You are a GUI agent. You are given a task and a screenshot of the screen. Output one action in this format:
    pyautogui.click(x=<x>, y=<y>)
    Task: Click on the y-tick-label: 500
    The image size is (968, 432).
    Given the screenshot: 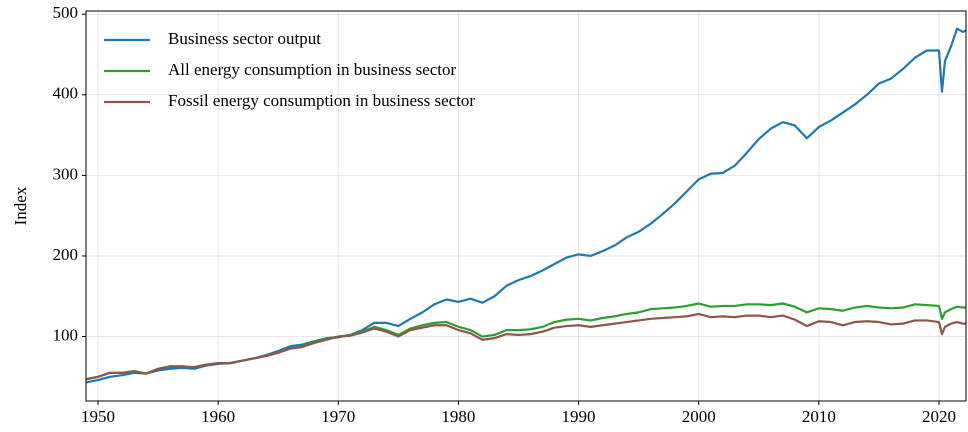 What is the action you would take?
    pyautogui.click(x=66, y=12)
    